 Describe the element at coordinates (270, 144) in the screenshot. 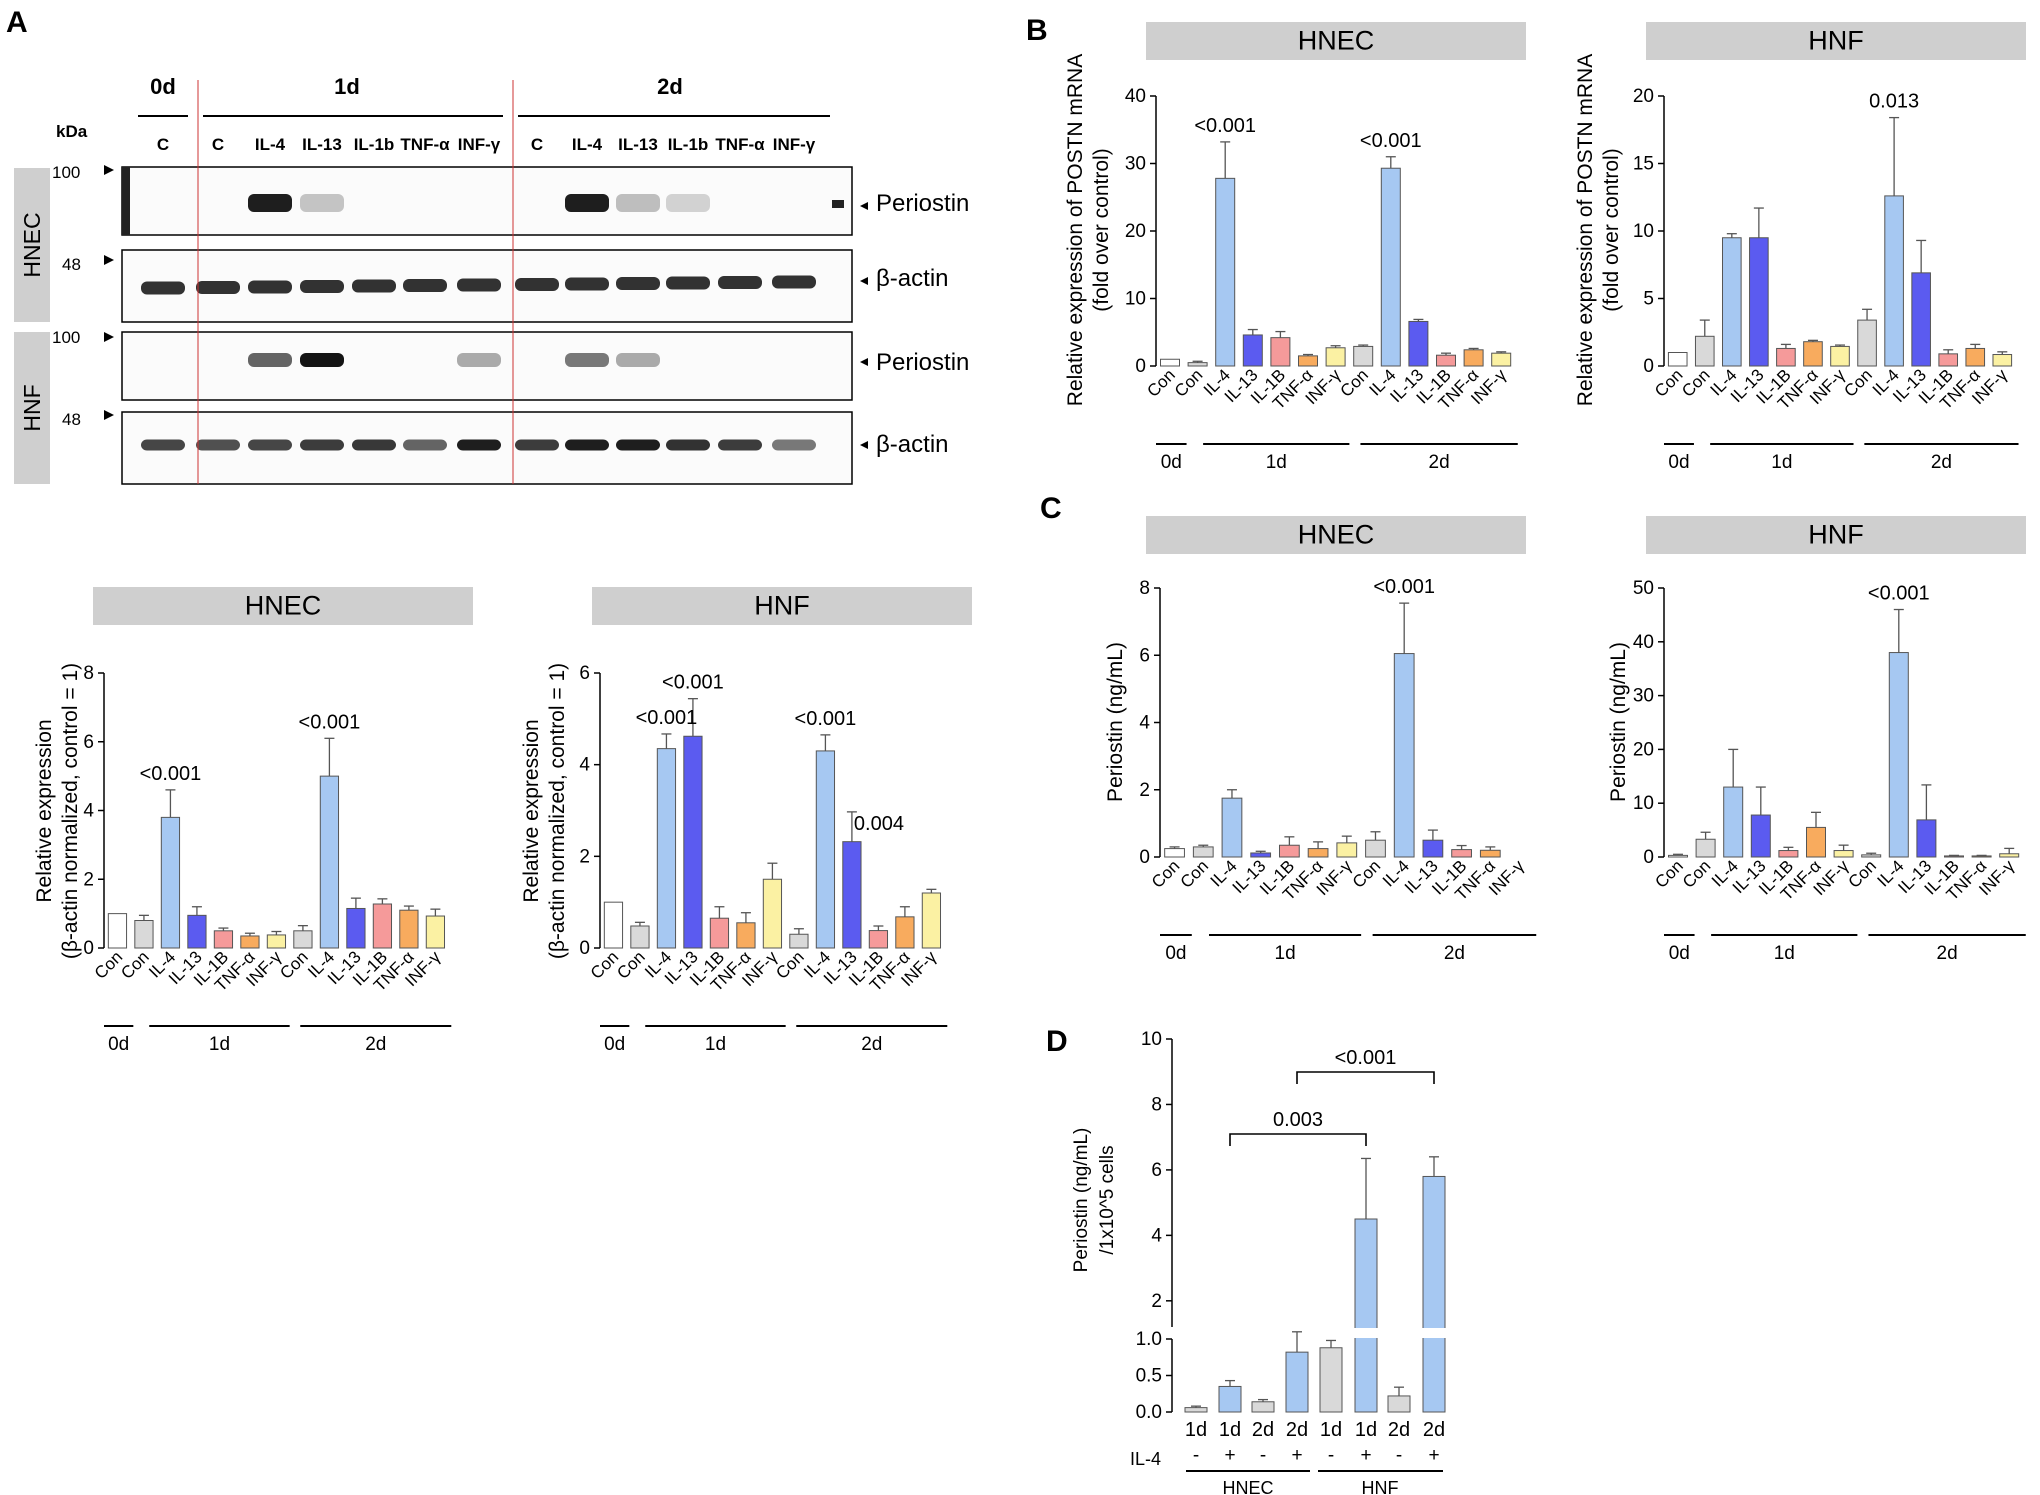

I see `lane-label: IL-4` at that location.